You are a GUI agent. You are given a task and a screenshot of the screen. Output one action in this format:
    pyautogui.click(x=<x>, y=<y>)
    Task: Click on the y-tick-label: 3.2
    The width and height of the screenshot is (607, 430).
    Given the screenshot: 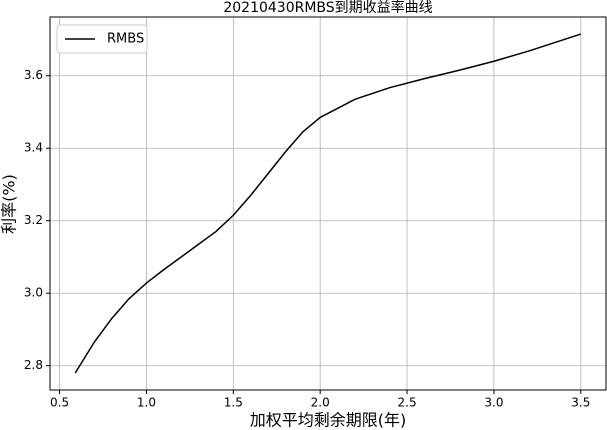 What is the action you would take?
    pyautogui.click(x=33, y=220)
    